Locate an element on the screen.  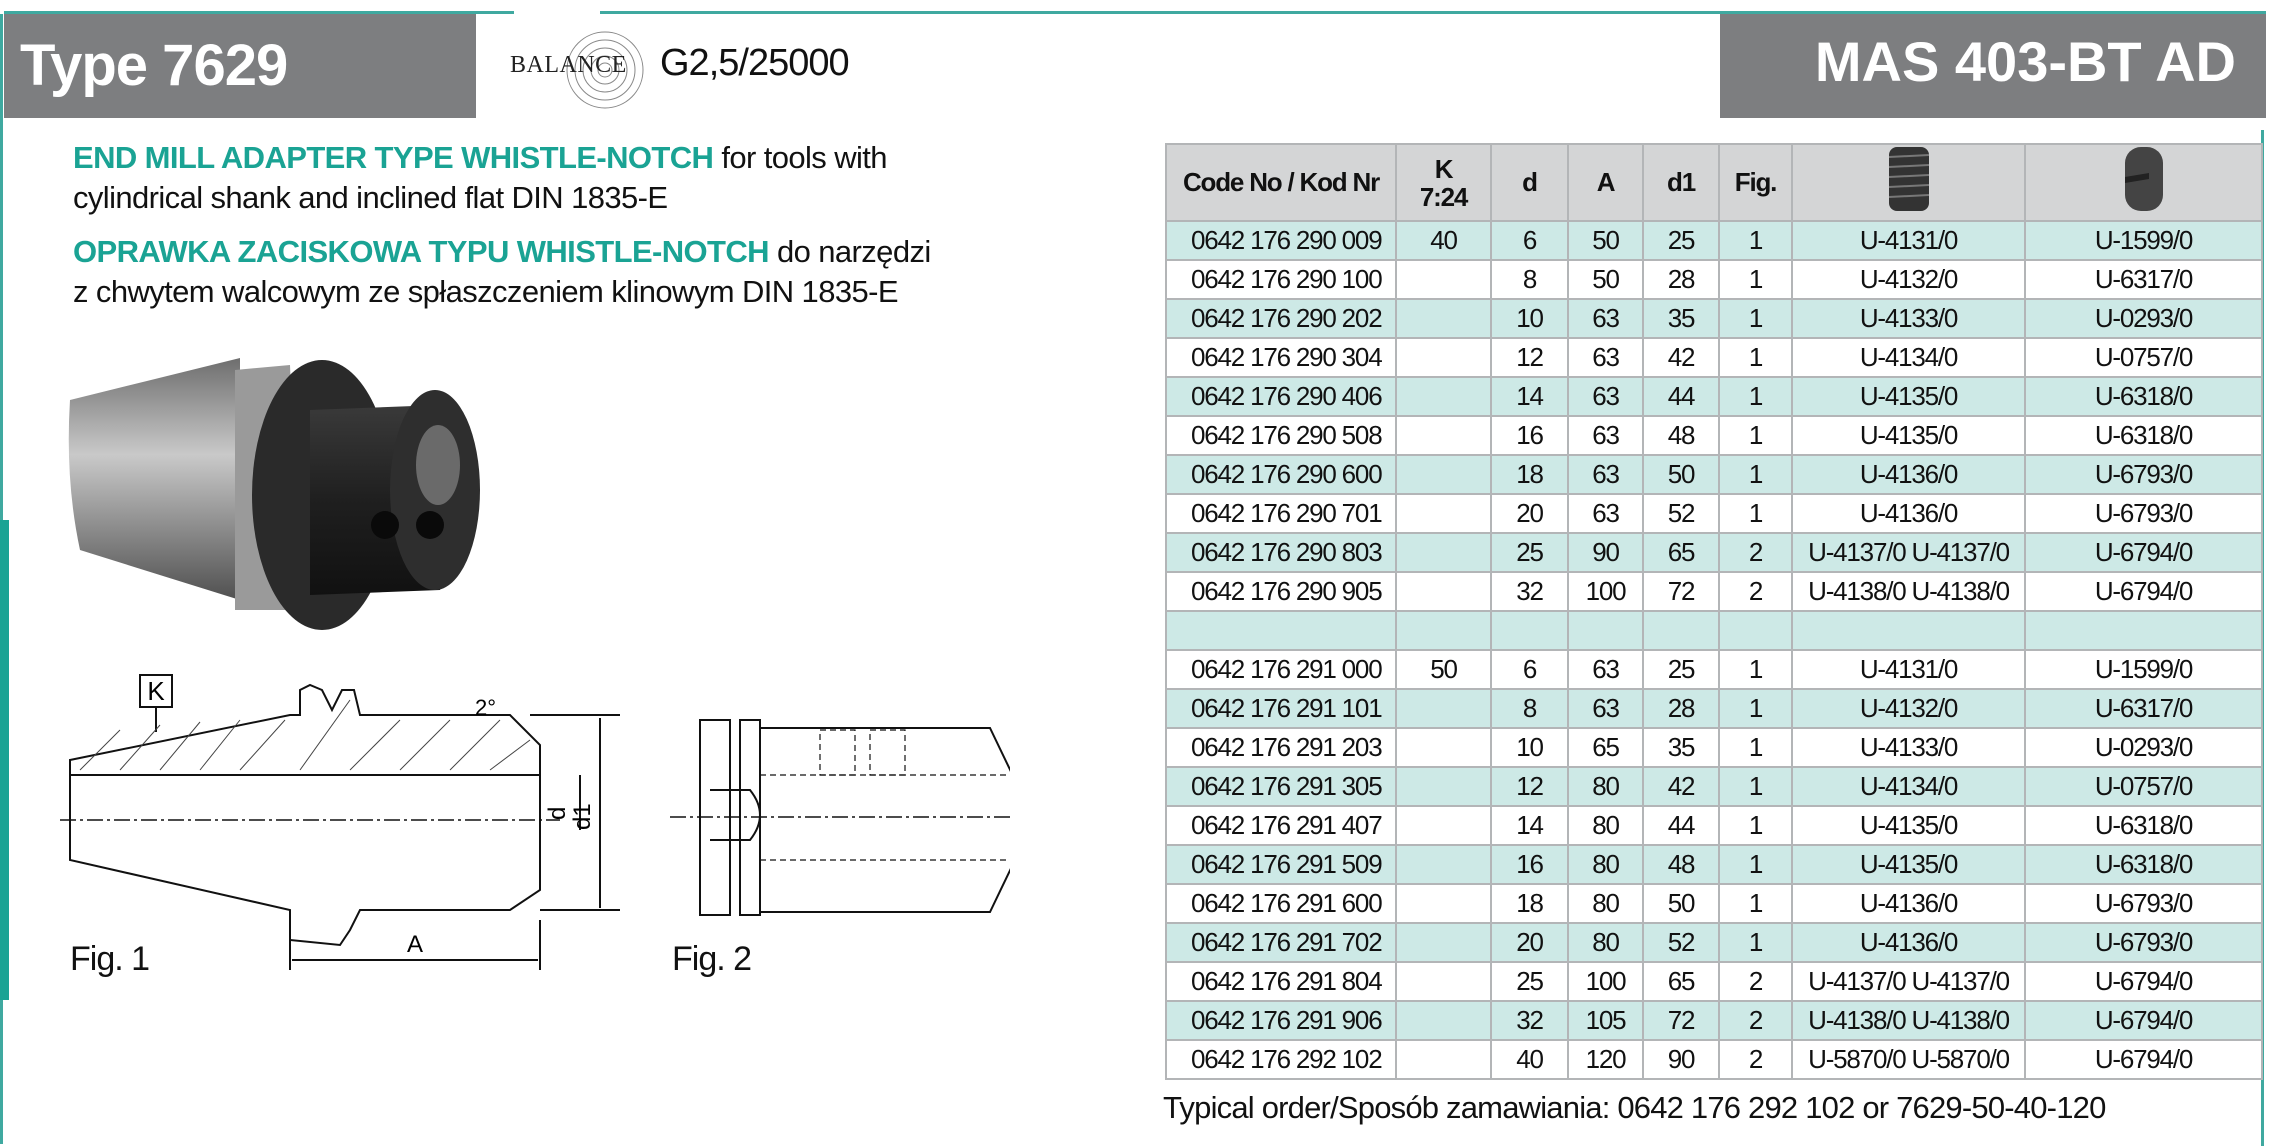
cell-plug: U-1599/0 is located at coordinates (2143, 669).